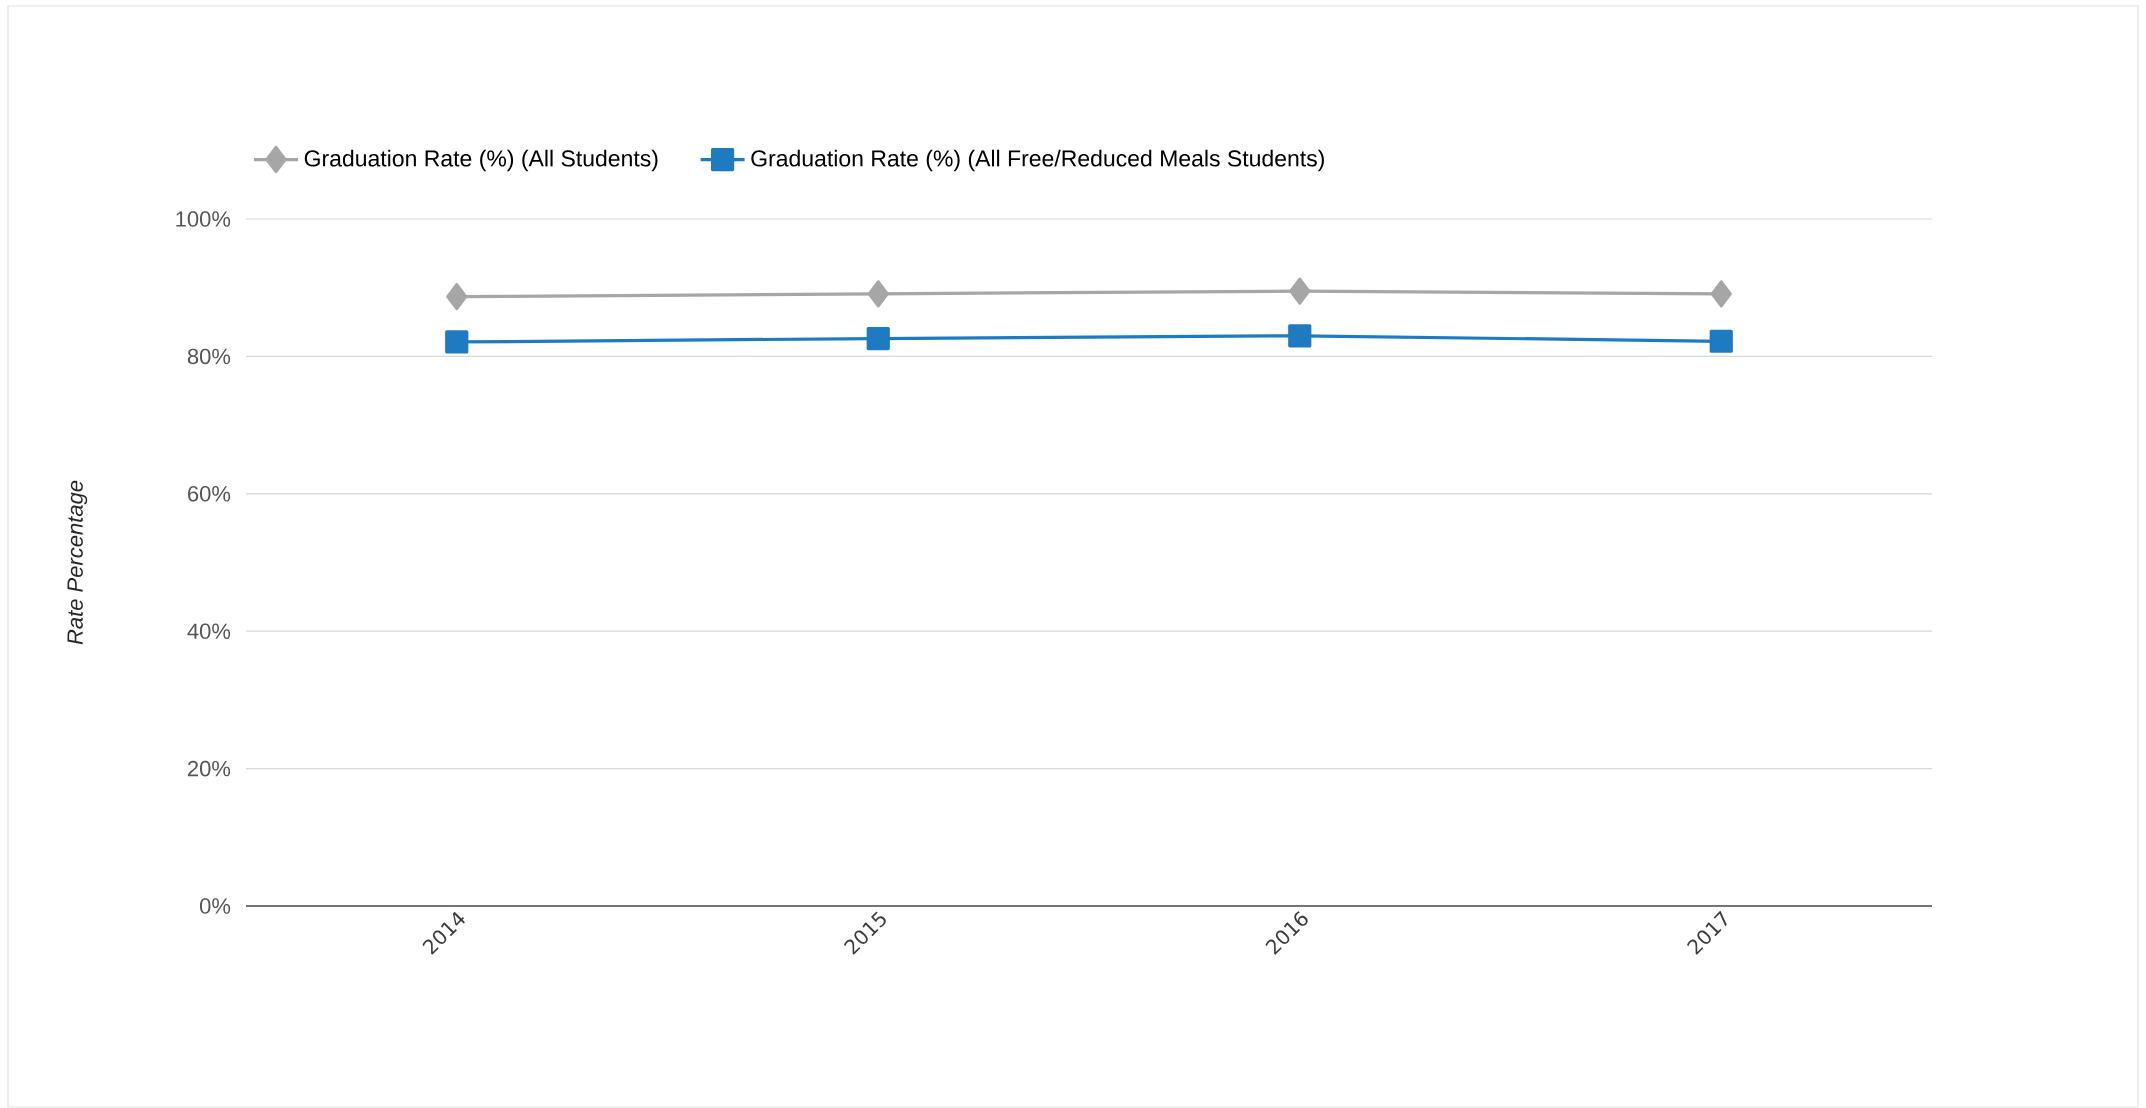  I want to click on legend-label: Graduation Rate (%) (All Students), so click(481, 160).